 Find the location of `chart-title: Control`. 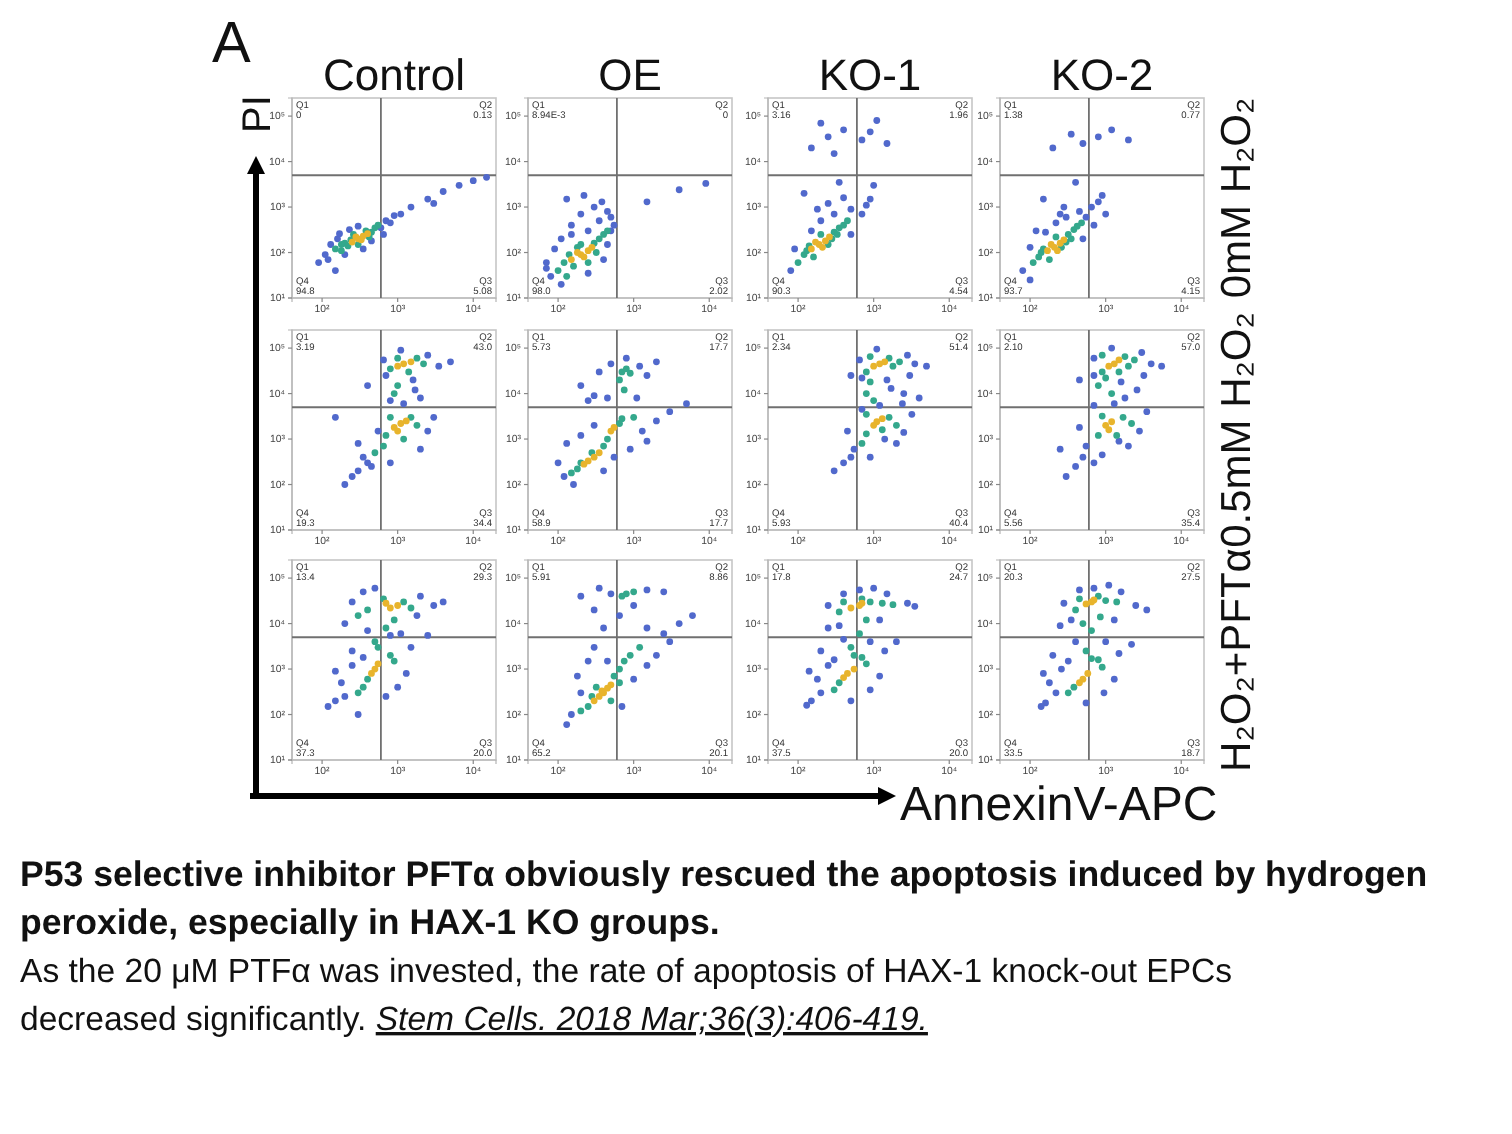

chart-title: Control is located at coordinates (394, 75).